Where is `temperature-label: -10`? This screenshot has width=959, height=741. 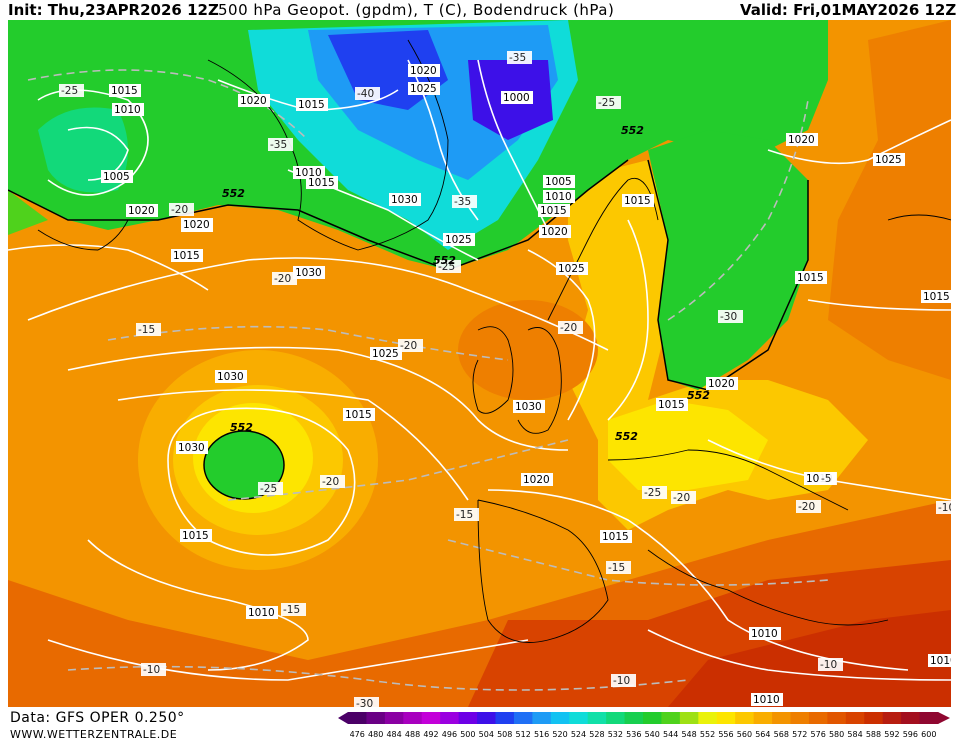 temperature-label: -10 is located at coordinates (830, 664).